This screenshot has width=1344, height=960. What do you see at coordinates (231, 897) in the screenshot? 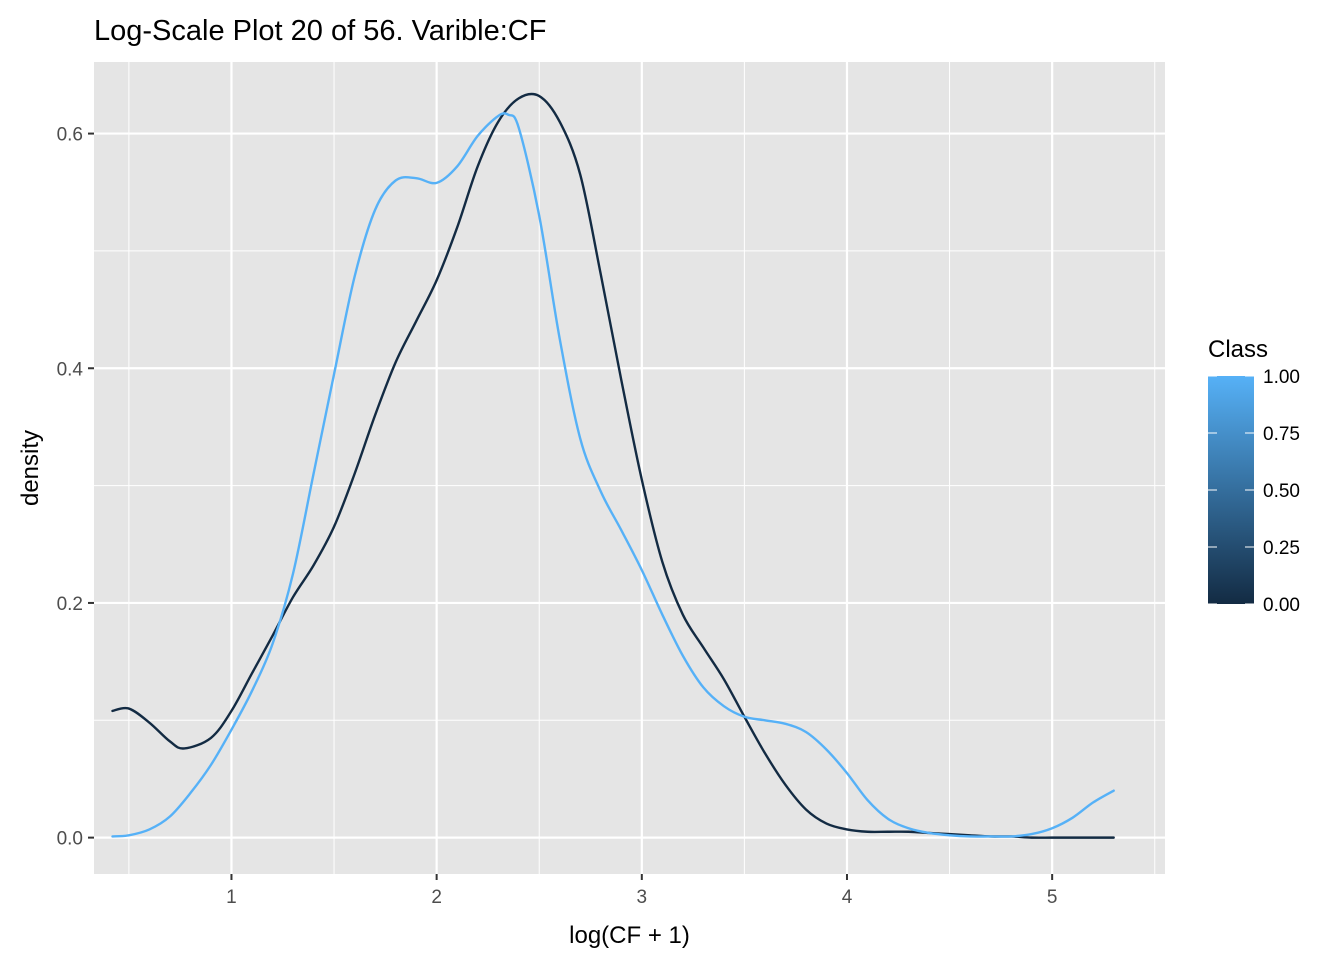
I see `x-tick-label: 1` at bounding box center [231, 897].